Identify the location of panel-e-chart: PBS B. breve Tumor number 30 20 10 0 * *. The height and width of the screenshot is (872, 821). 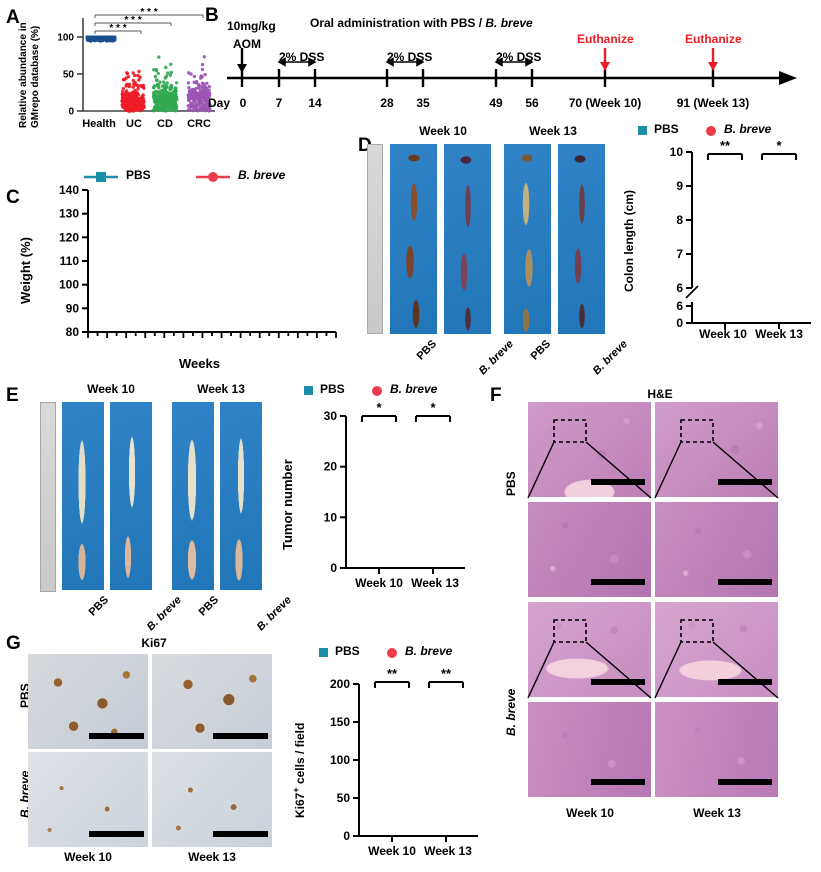
(373, 499).